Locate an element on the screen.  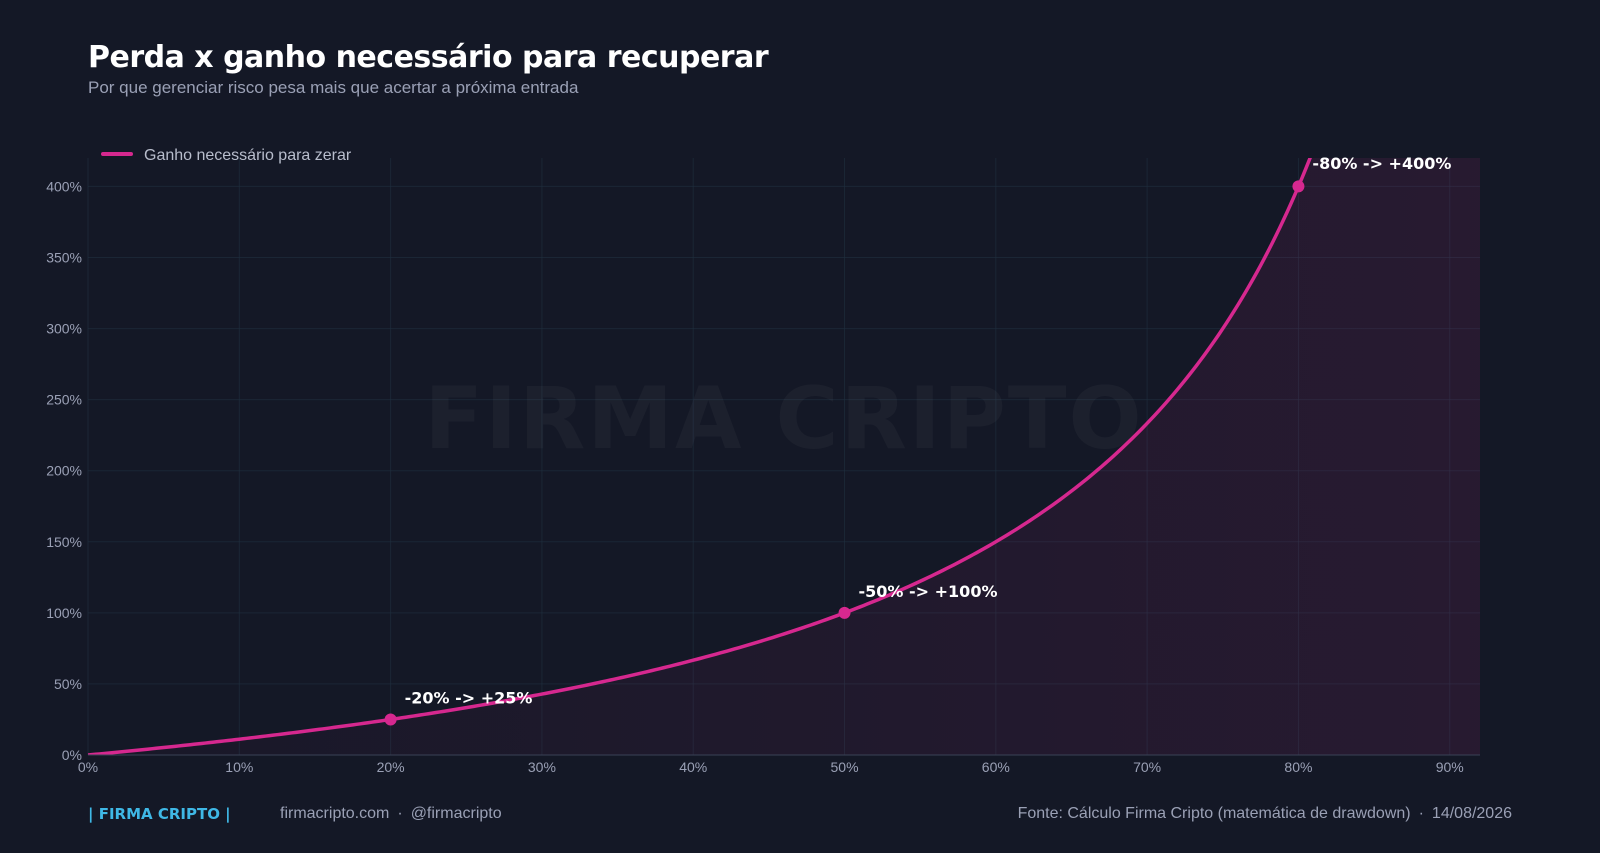
x-tick-label: 30% is located at coordinates (542, 767).